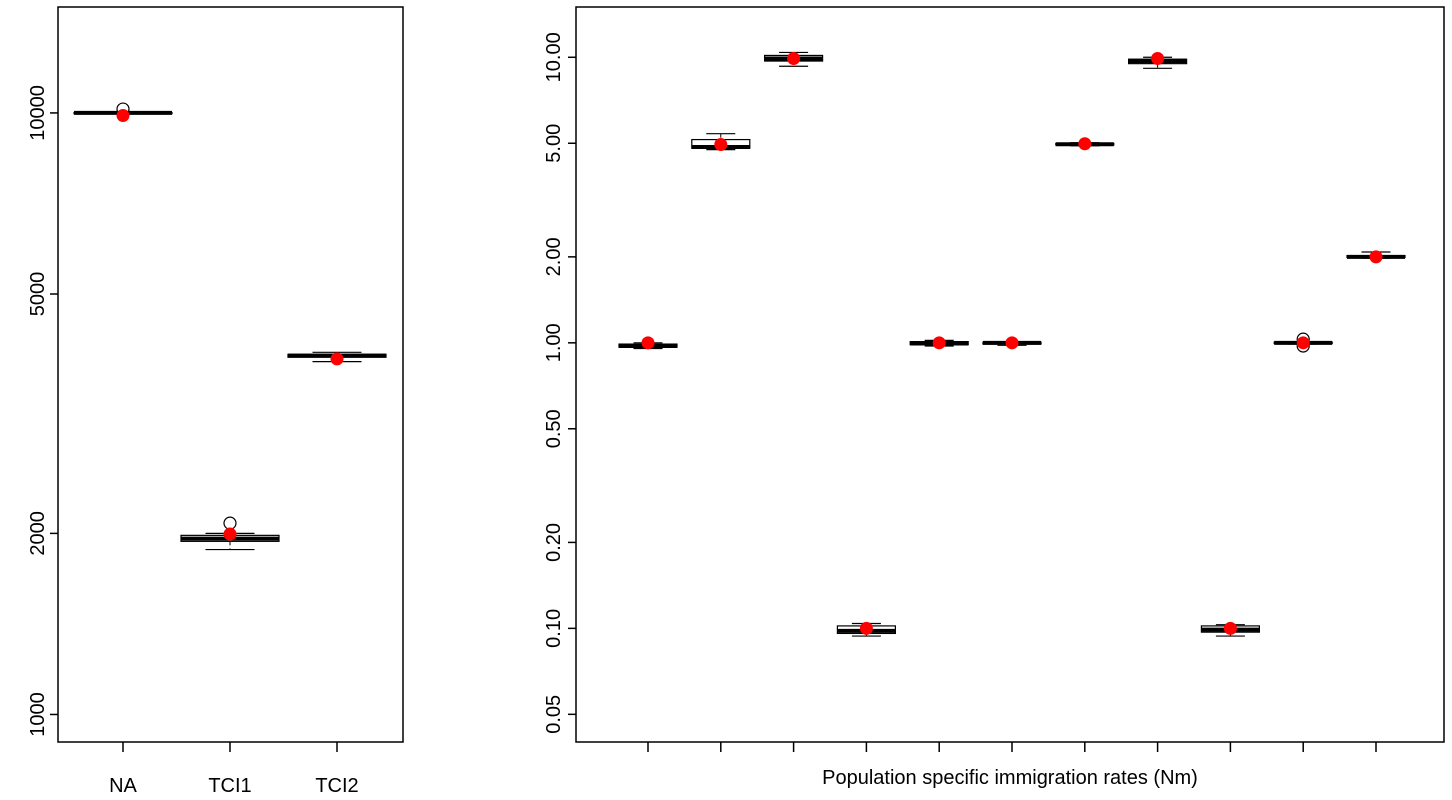 The image size is (1452, 800). Describe the element at coordinates (554, 143) in the screenshot. I see `right-y-tick-label: 5.00` at that location.